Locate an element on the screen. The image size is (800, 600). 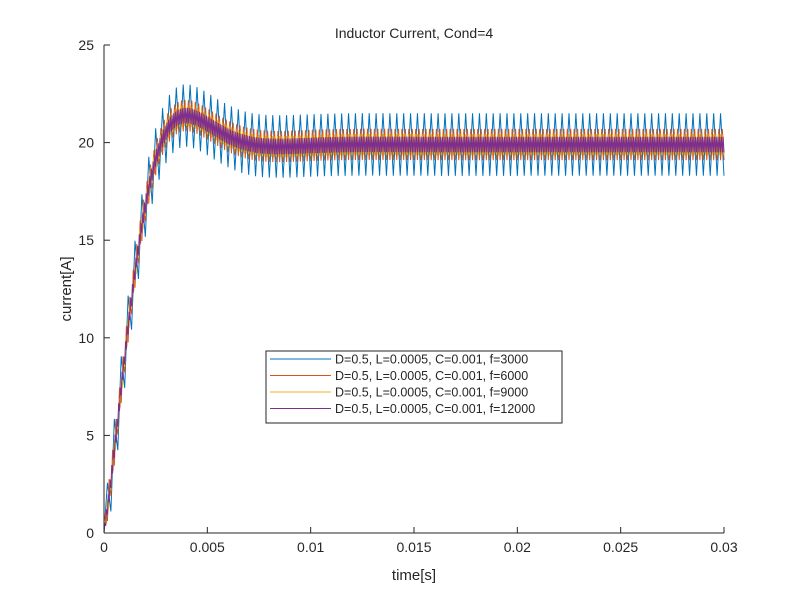
x-tick-label: 0.015 is located at coordinates (413, 547).